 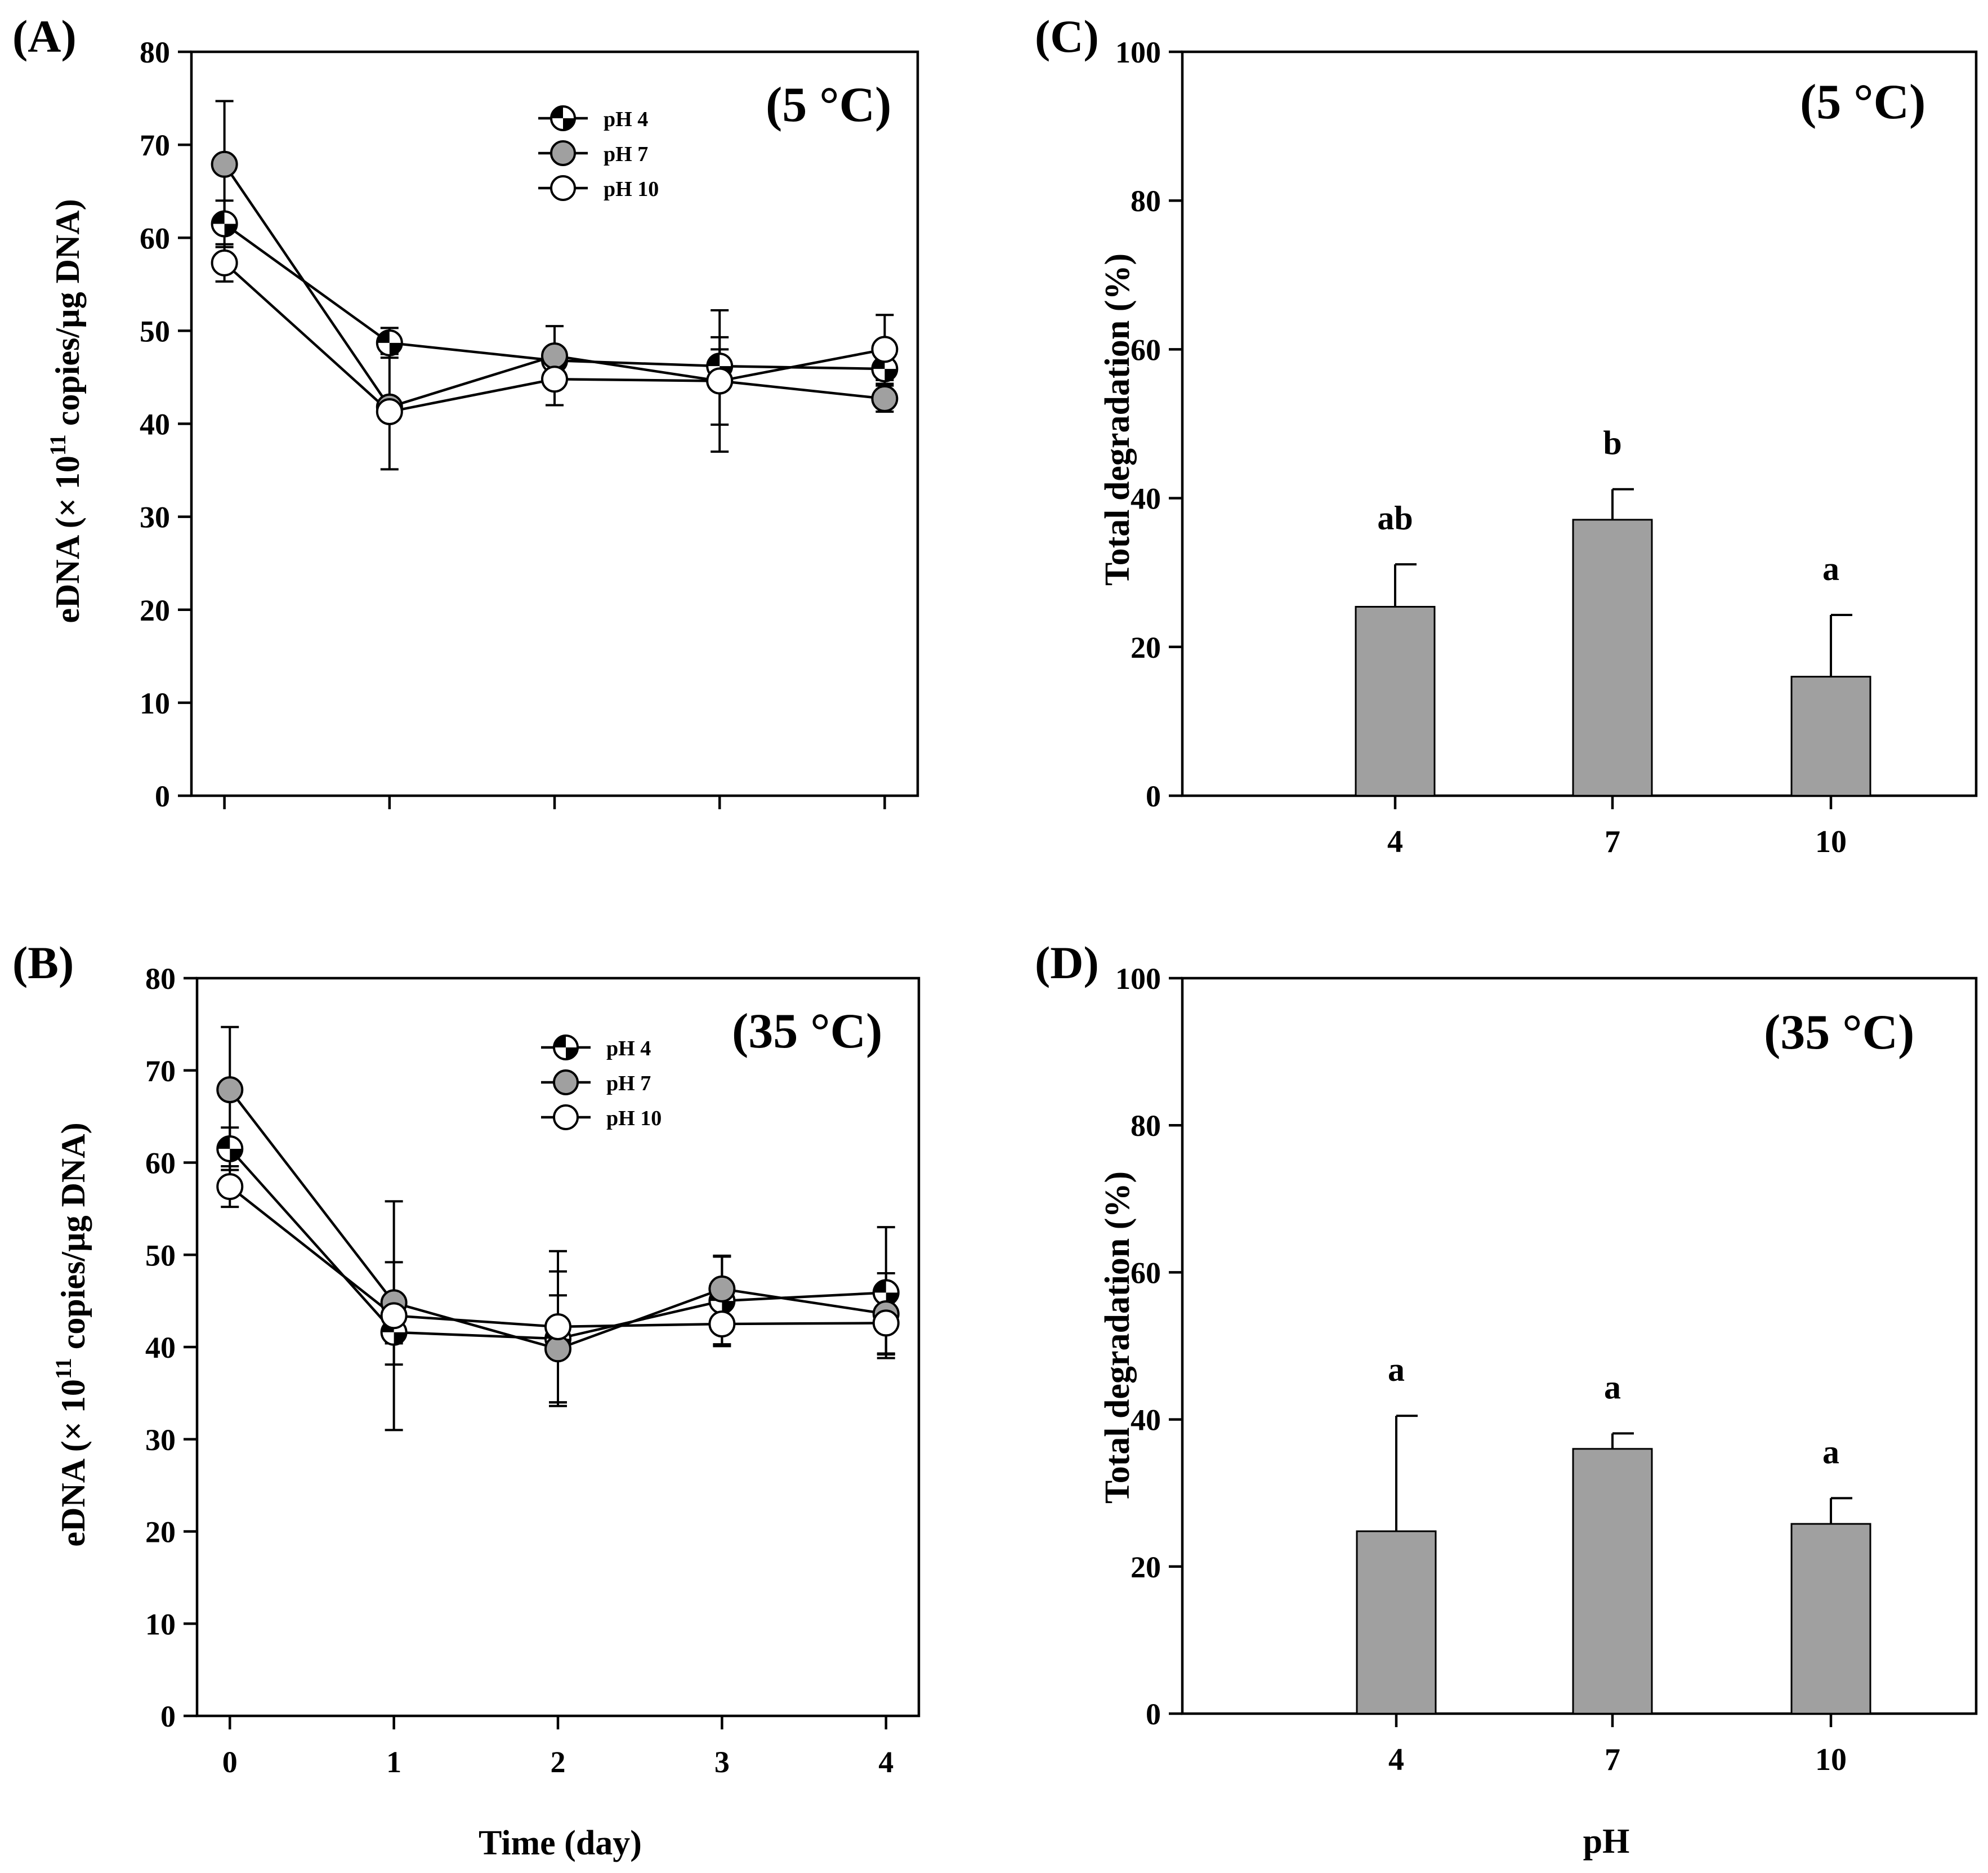 What do you see at coordinates (1863, 102) in the screenshot?
I see `panel-c-annotation: (5 °C)` at bounding box center [1863, 102].